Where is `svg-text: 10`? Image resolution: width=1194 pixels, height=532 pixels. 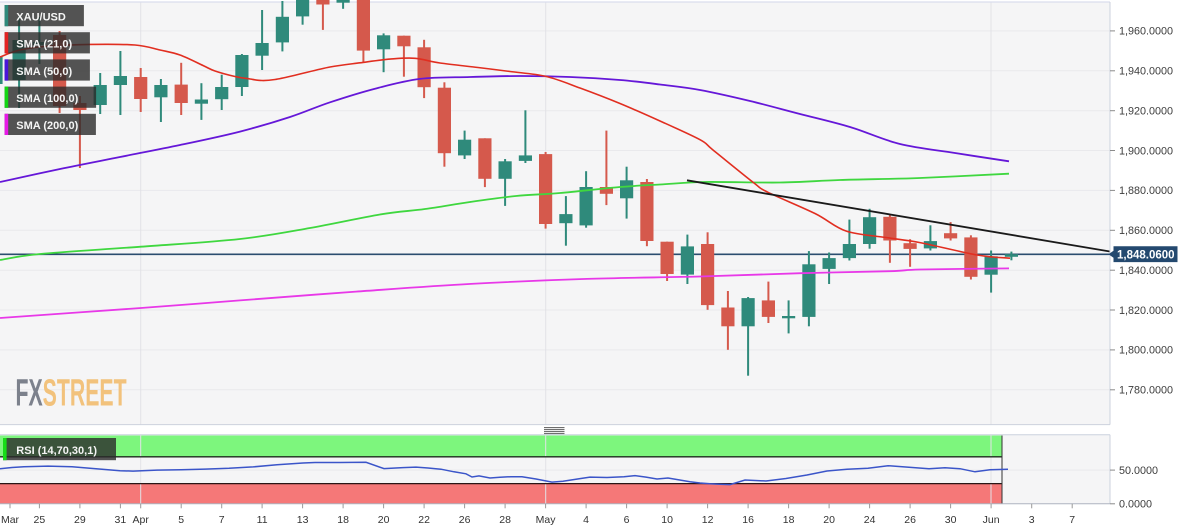 svg-text: 10 is located at coordinates (667, 520).